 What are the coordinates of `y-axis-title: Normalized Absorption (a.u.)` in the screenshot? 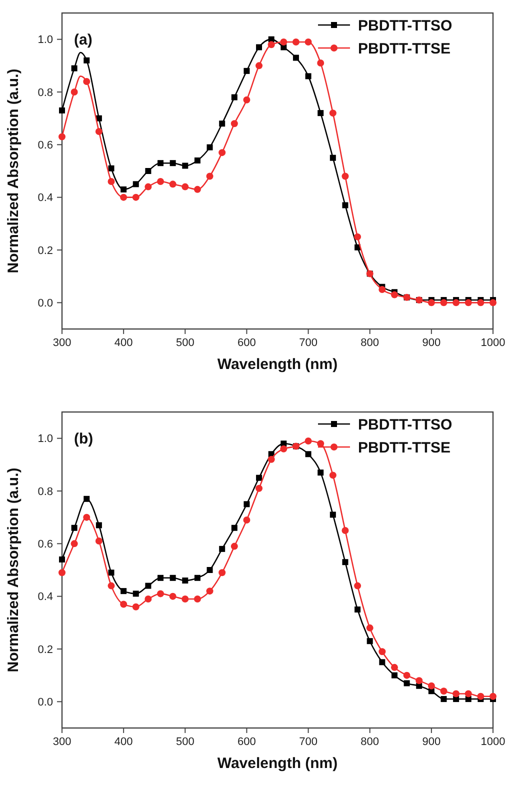 It's located at (13, 570).